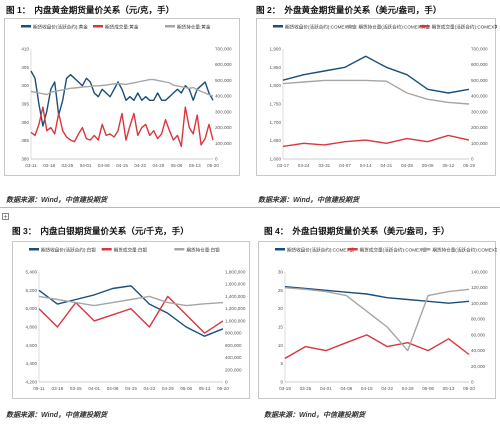 The height and width of the screenshot is (425, 500). What do you see at coordinates (268, 10) in the screenshot?
I see `figure-label: 图 2：` at bounding box center [268, 10].